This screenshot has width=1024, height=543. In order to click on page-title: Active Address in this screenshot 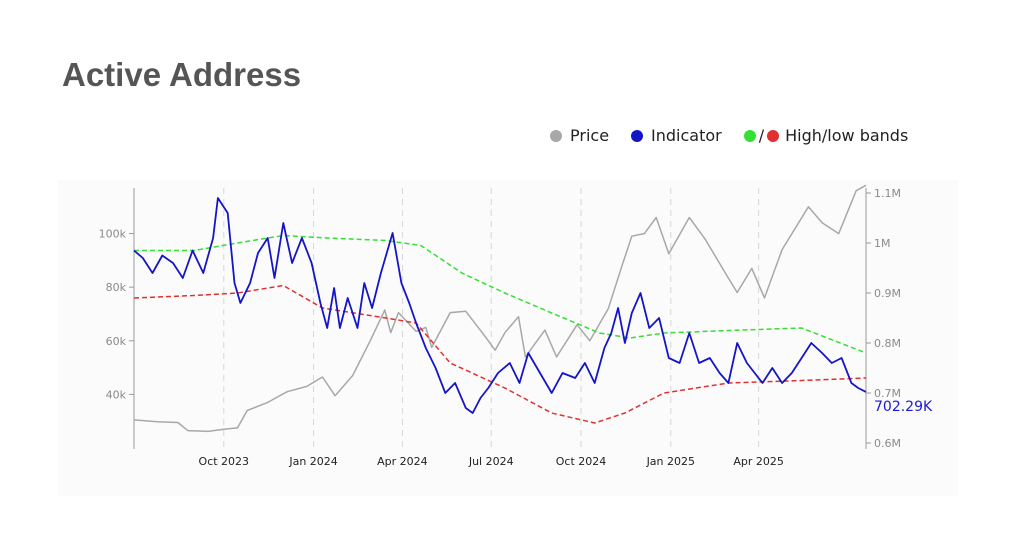, I will do `click(182, 74)`.